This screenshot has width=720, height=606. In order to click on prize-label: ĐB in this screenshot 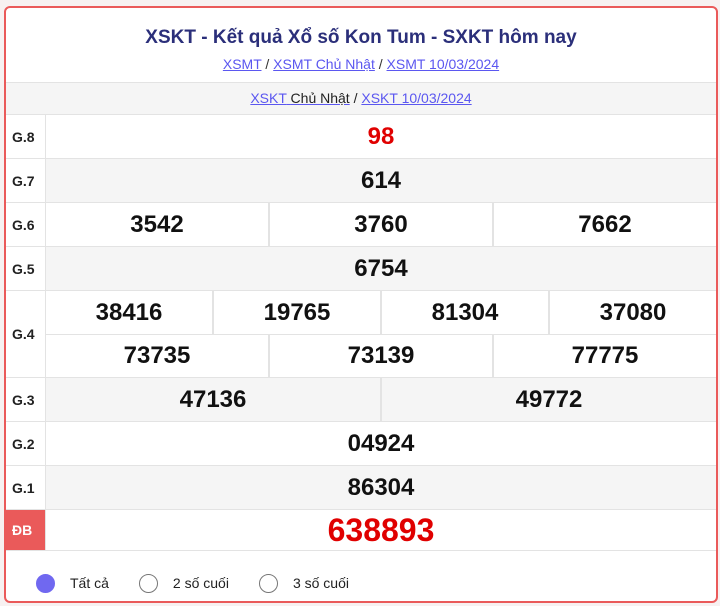, I will do `click(26, 530)`.